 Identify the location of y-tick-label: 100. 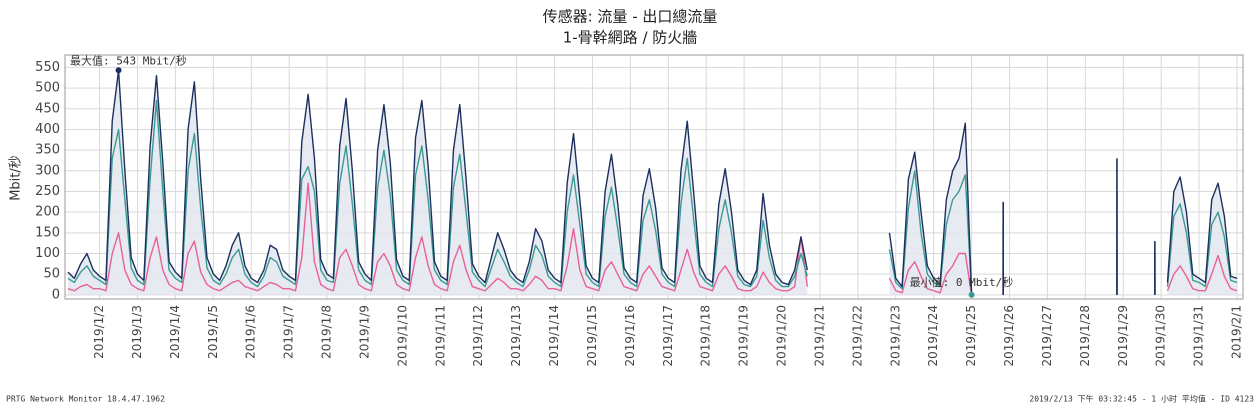
(47, 253).